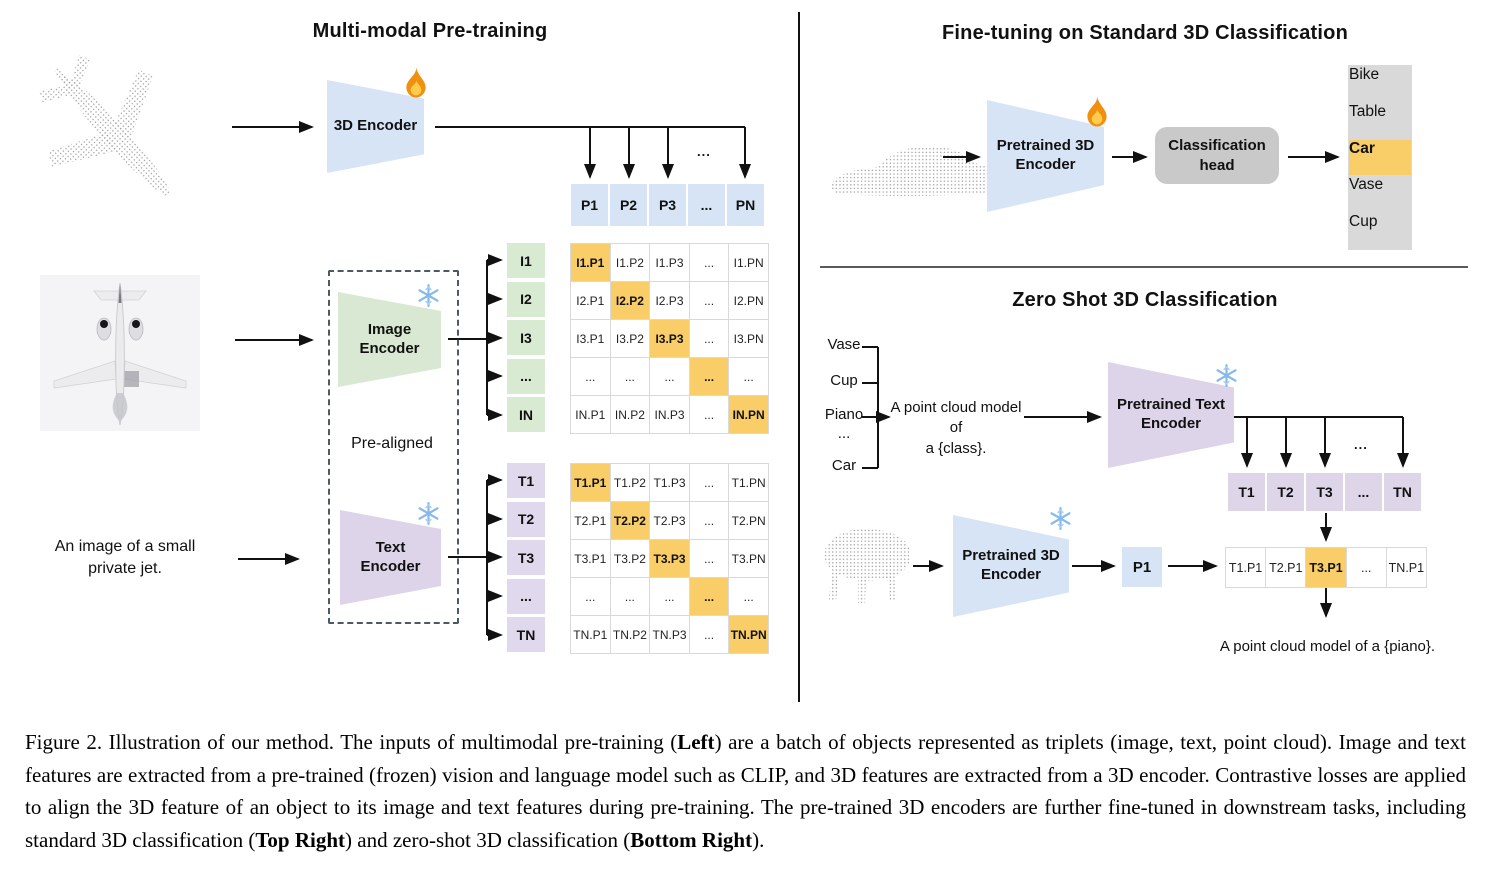  Describe the element at coordinates (1045, 155) in the screenshot. I see `pretrained-3d-encoder-label: Pretrained 3D Encoder` at that location.